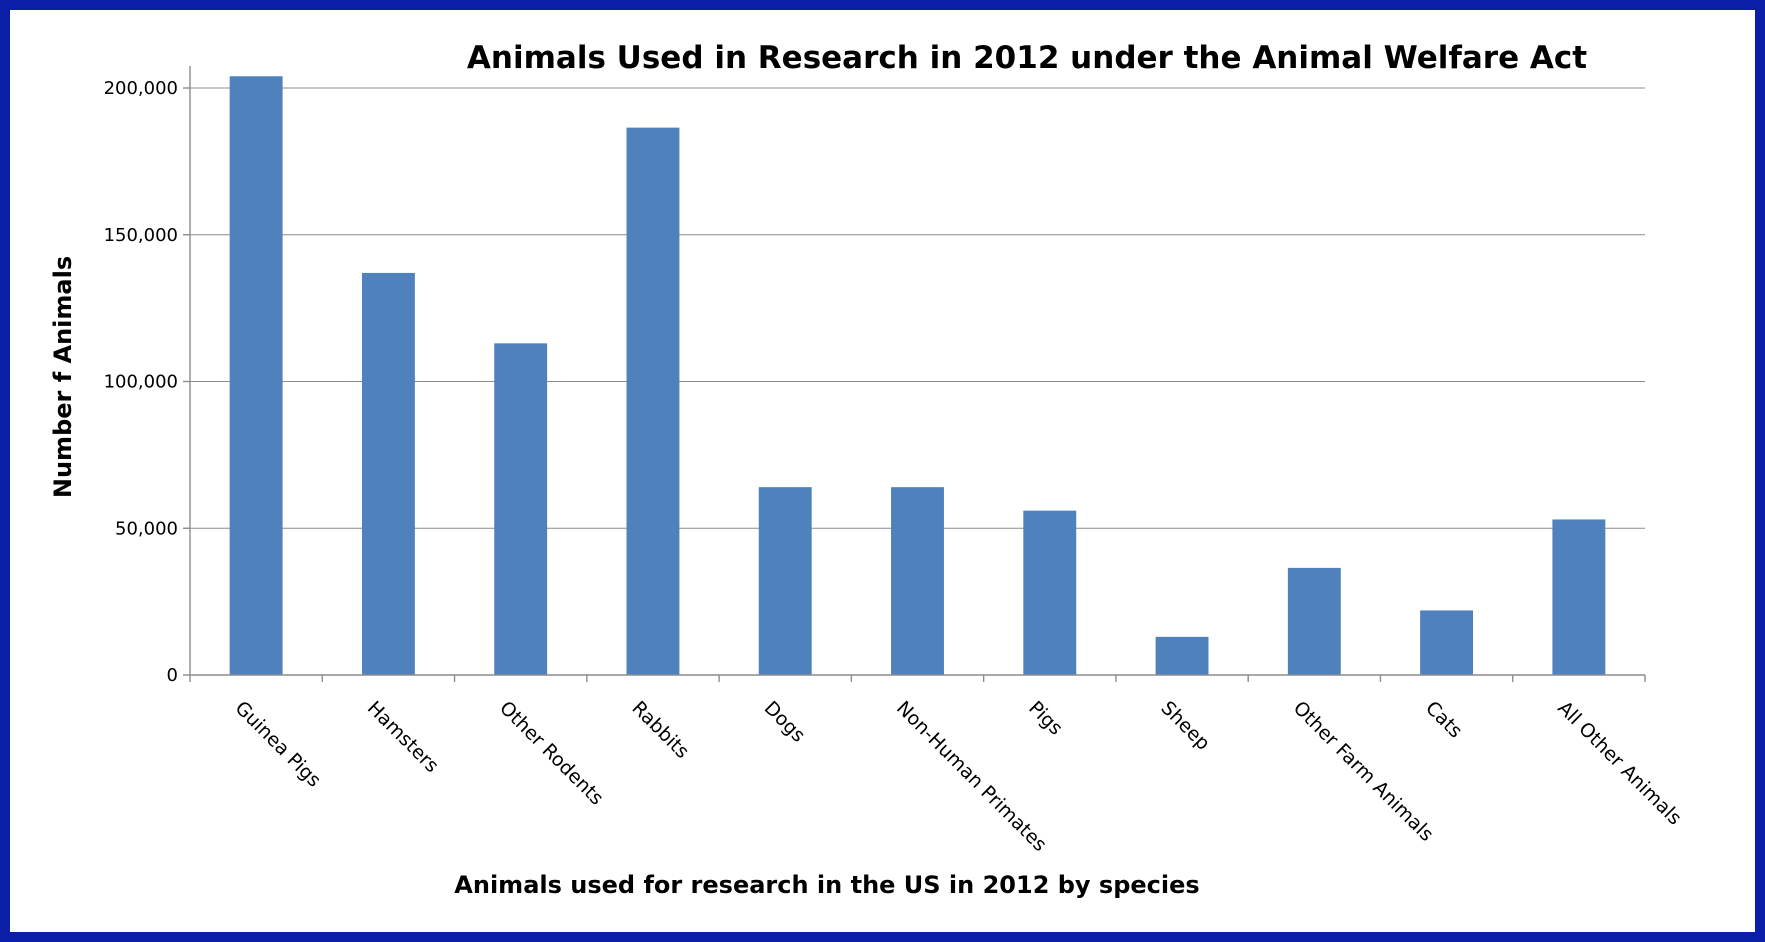  Describe the element at coordinates (1619, 763) in the screenshot. I see `x-tick-label: All Other Animals` at that location.